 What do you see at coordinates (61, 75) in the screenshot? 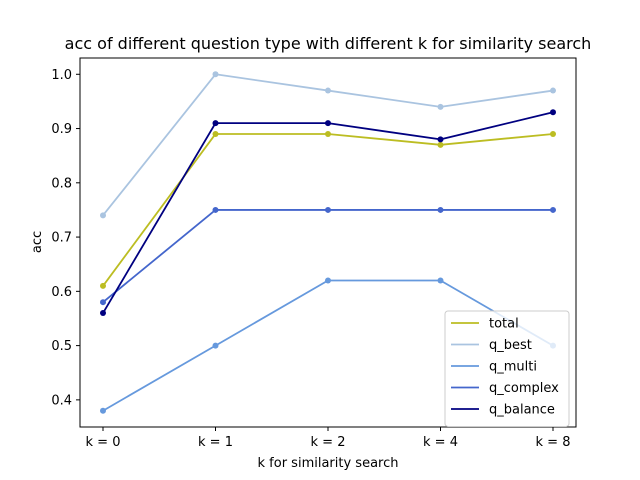
I see `y-tick-label: 1.0` at bounding box center [61, 75].